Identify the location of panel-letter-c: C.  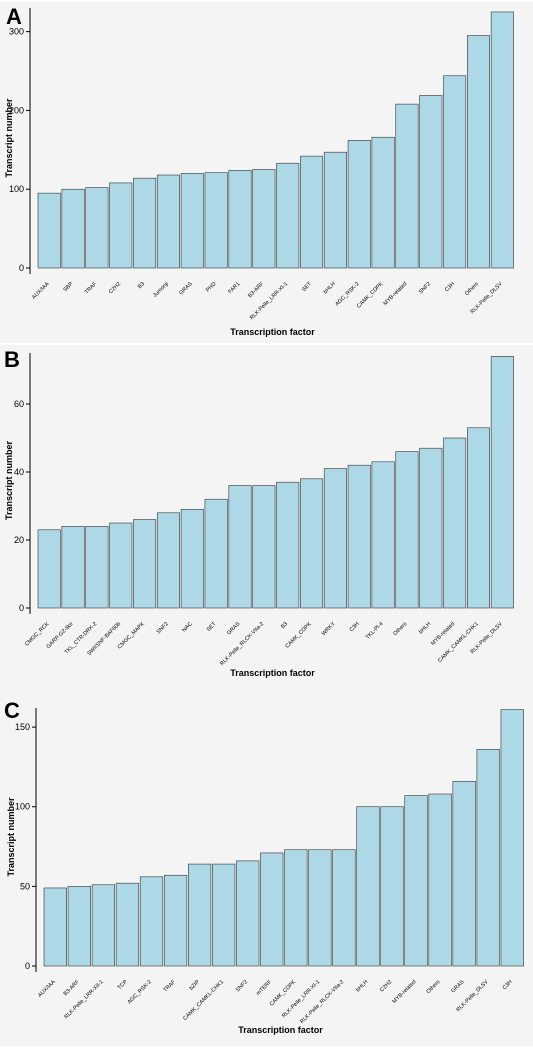
(12, 710).